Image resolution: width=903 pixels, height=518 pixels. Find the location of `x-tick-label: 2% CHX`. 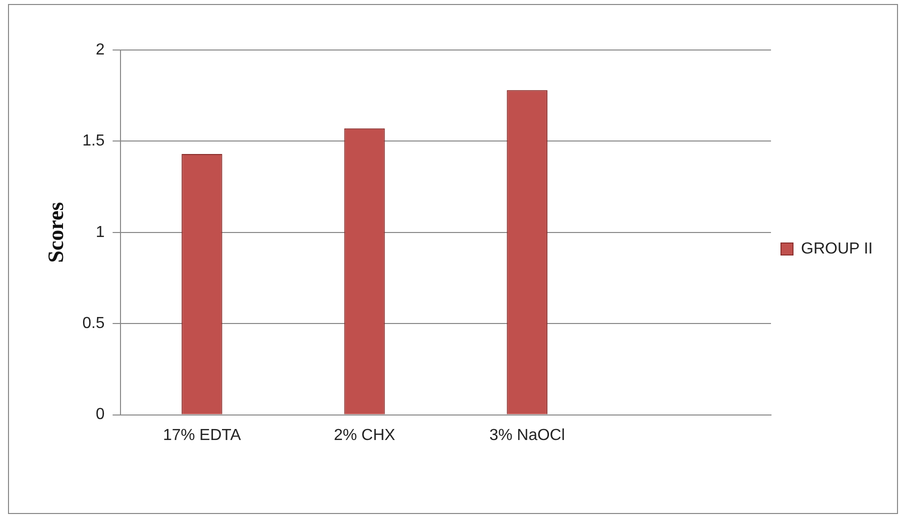

x-tick-label: 2% CHX is located at coordinates (365, 435).